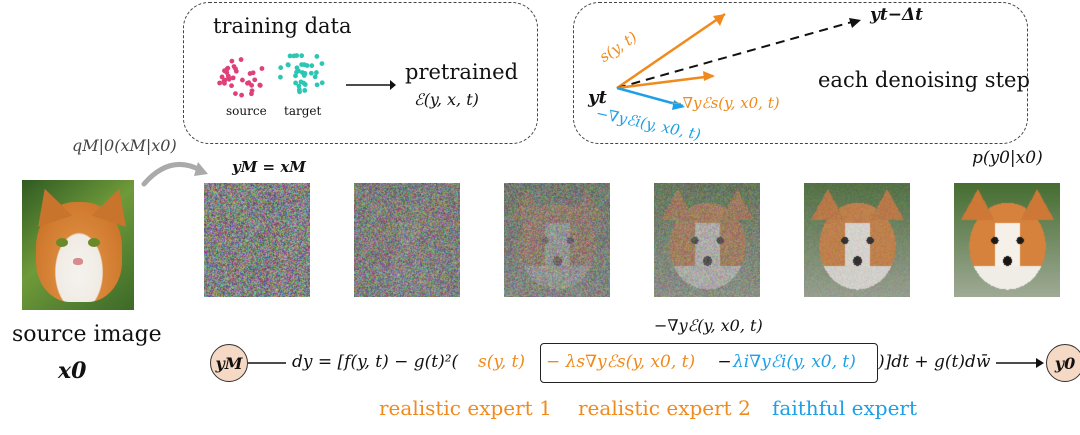 The height and width of the screenshot is (435, 1080). What do you see at coordinates (1007, 240) in the screenshot?
I see `output-dog-image` at bounding box center [1007, 240].